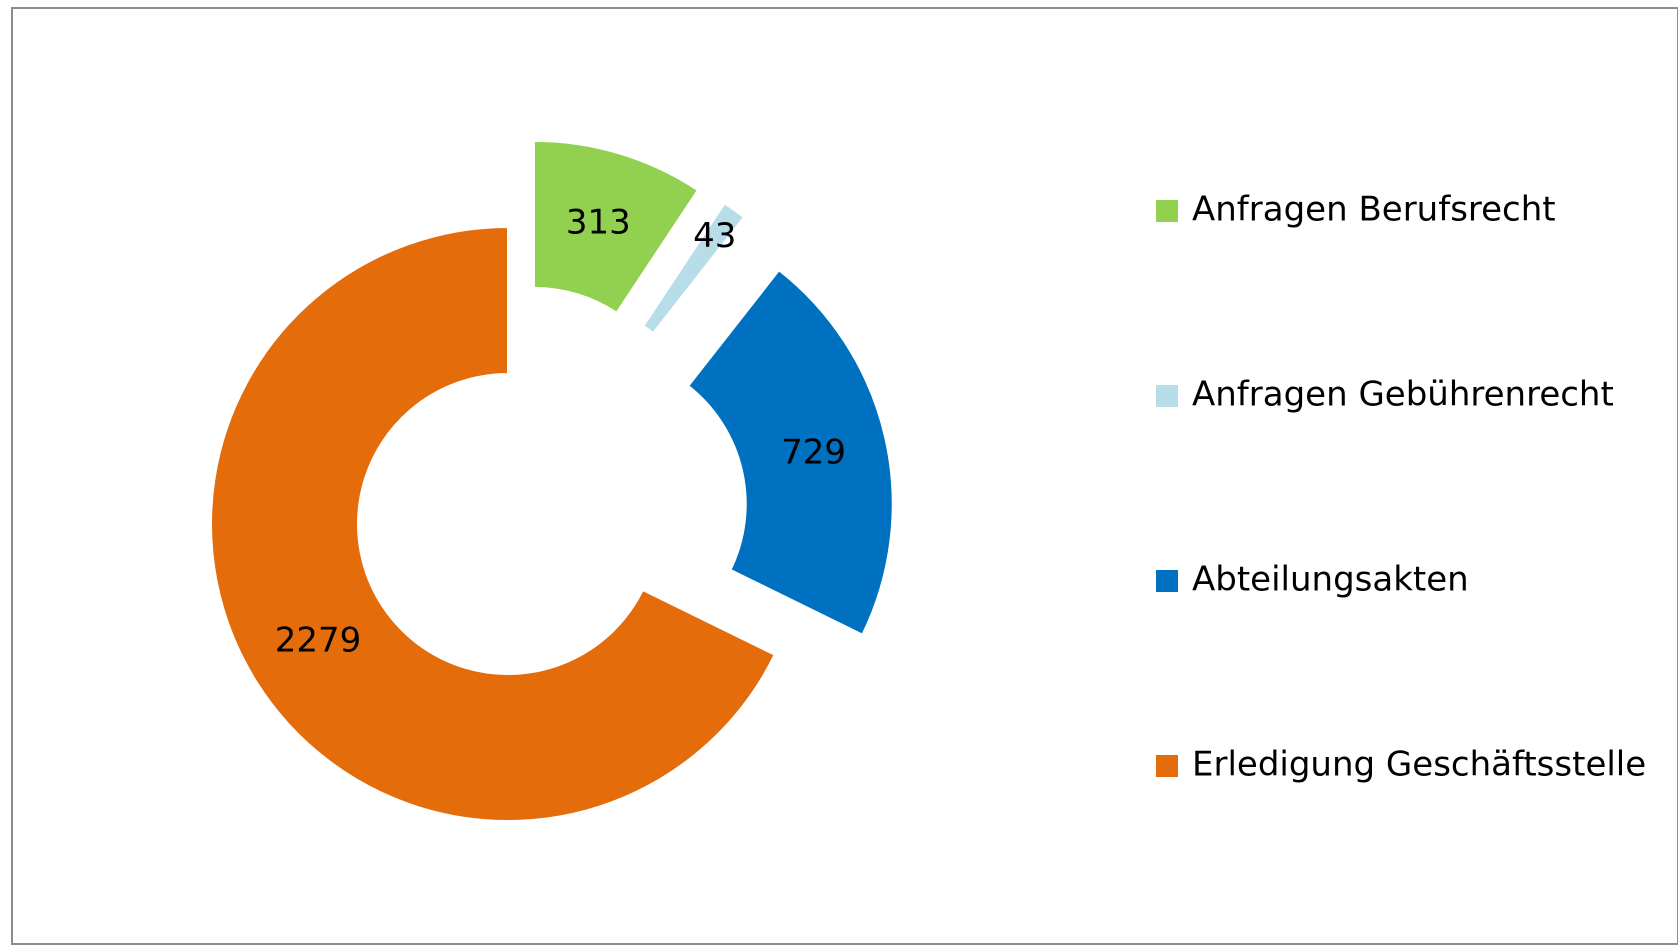 The image size is (1678, 946). I want to click on data-label: 43, so click(714, 236).